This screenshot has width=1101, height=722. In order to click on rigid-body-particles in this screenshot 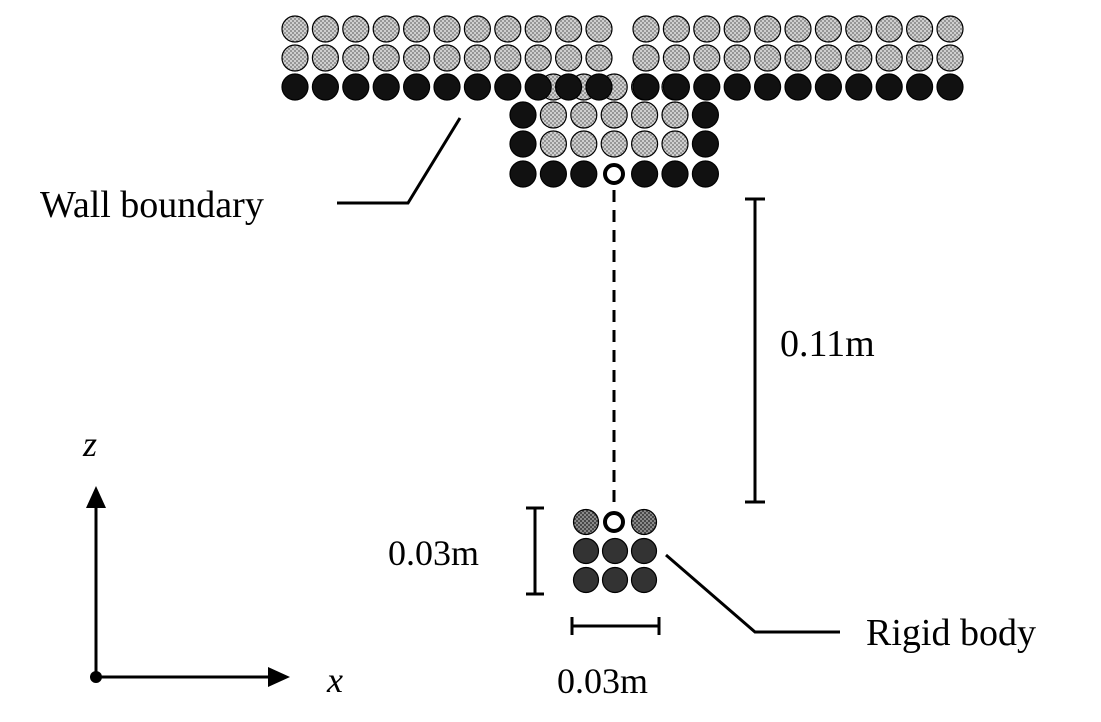, I will do `click(615, 551)`.